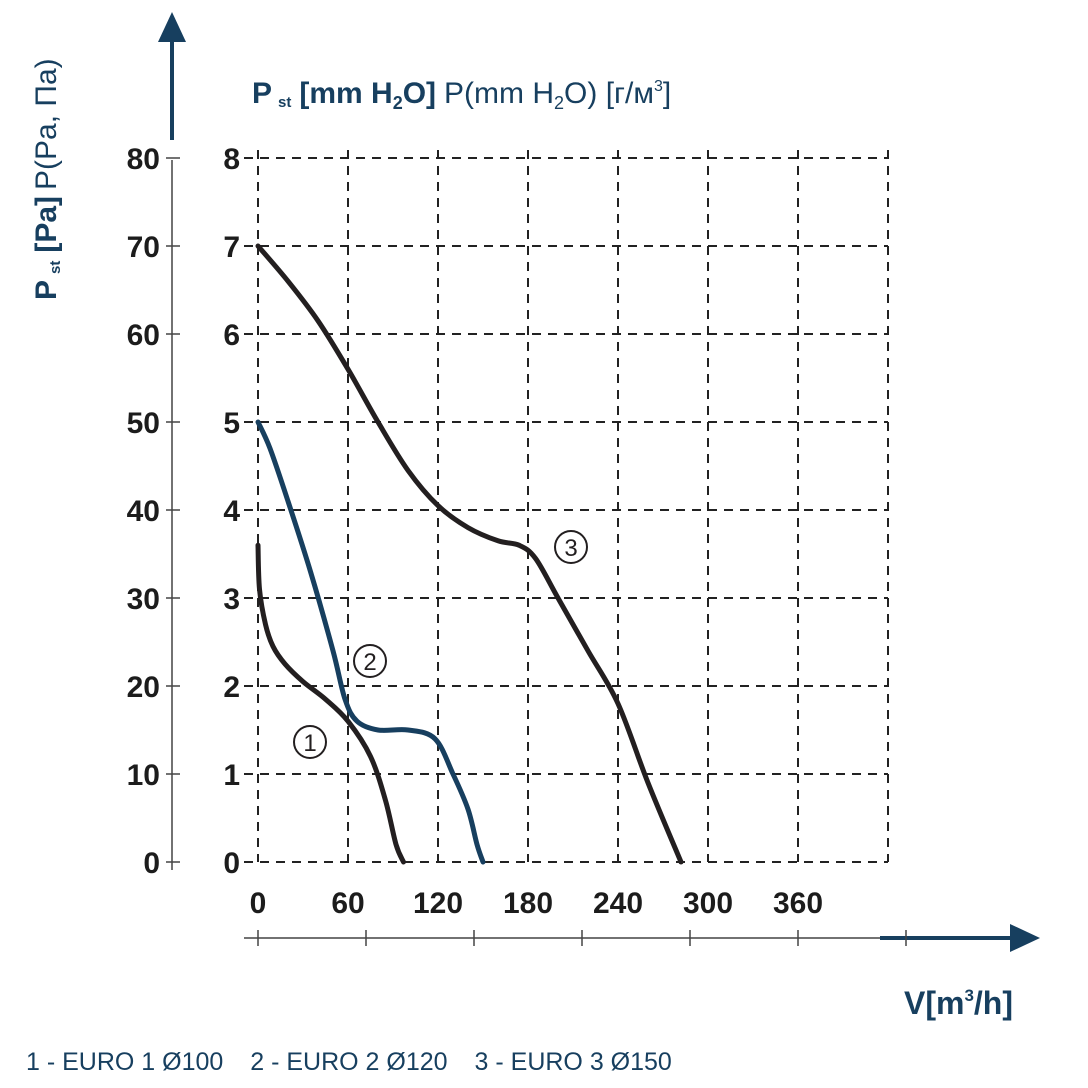 This screenshot has height=1088, width=1088. I want to click on y2-axis-tick-labels: 0 1 2 3 4 5 6 7 8, so click(231, 511).